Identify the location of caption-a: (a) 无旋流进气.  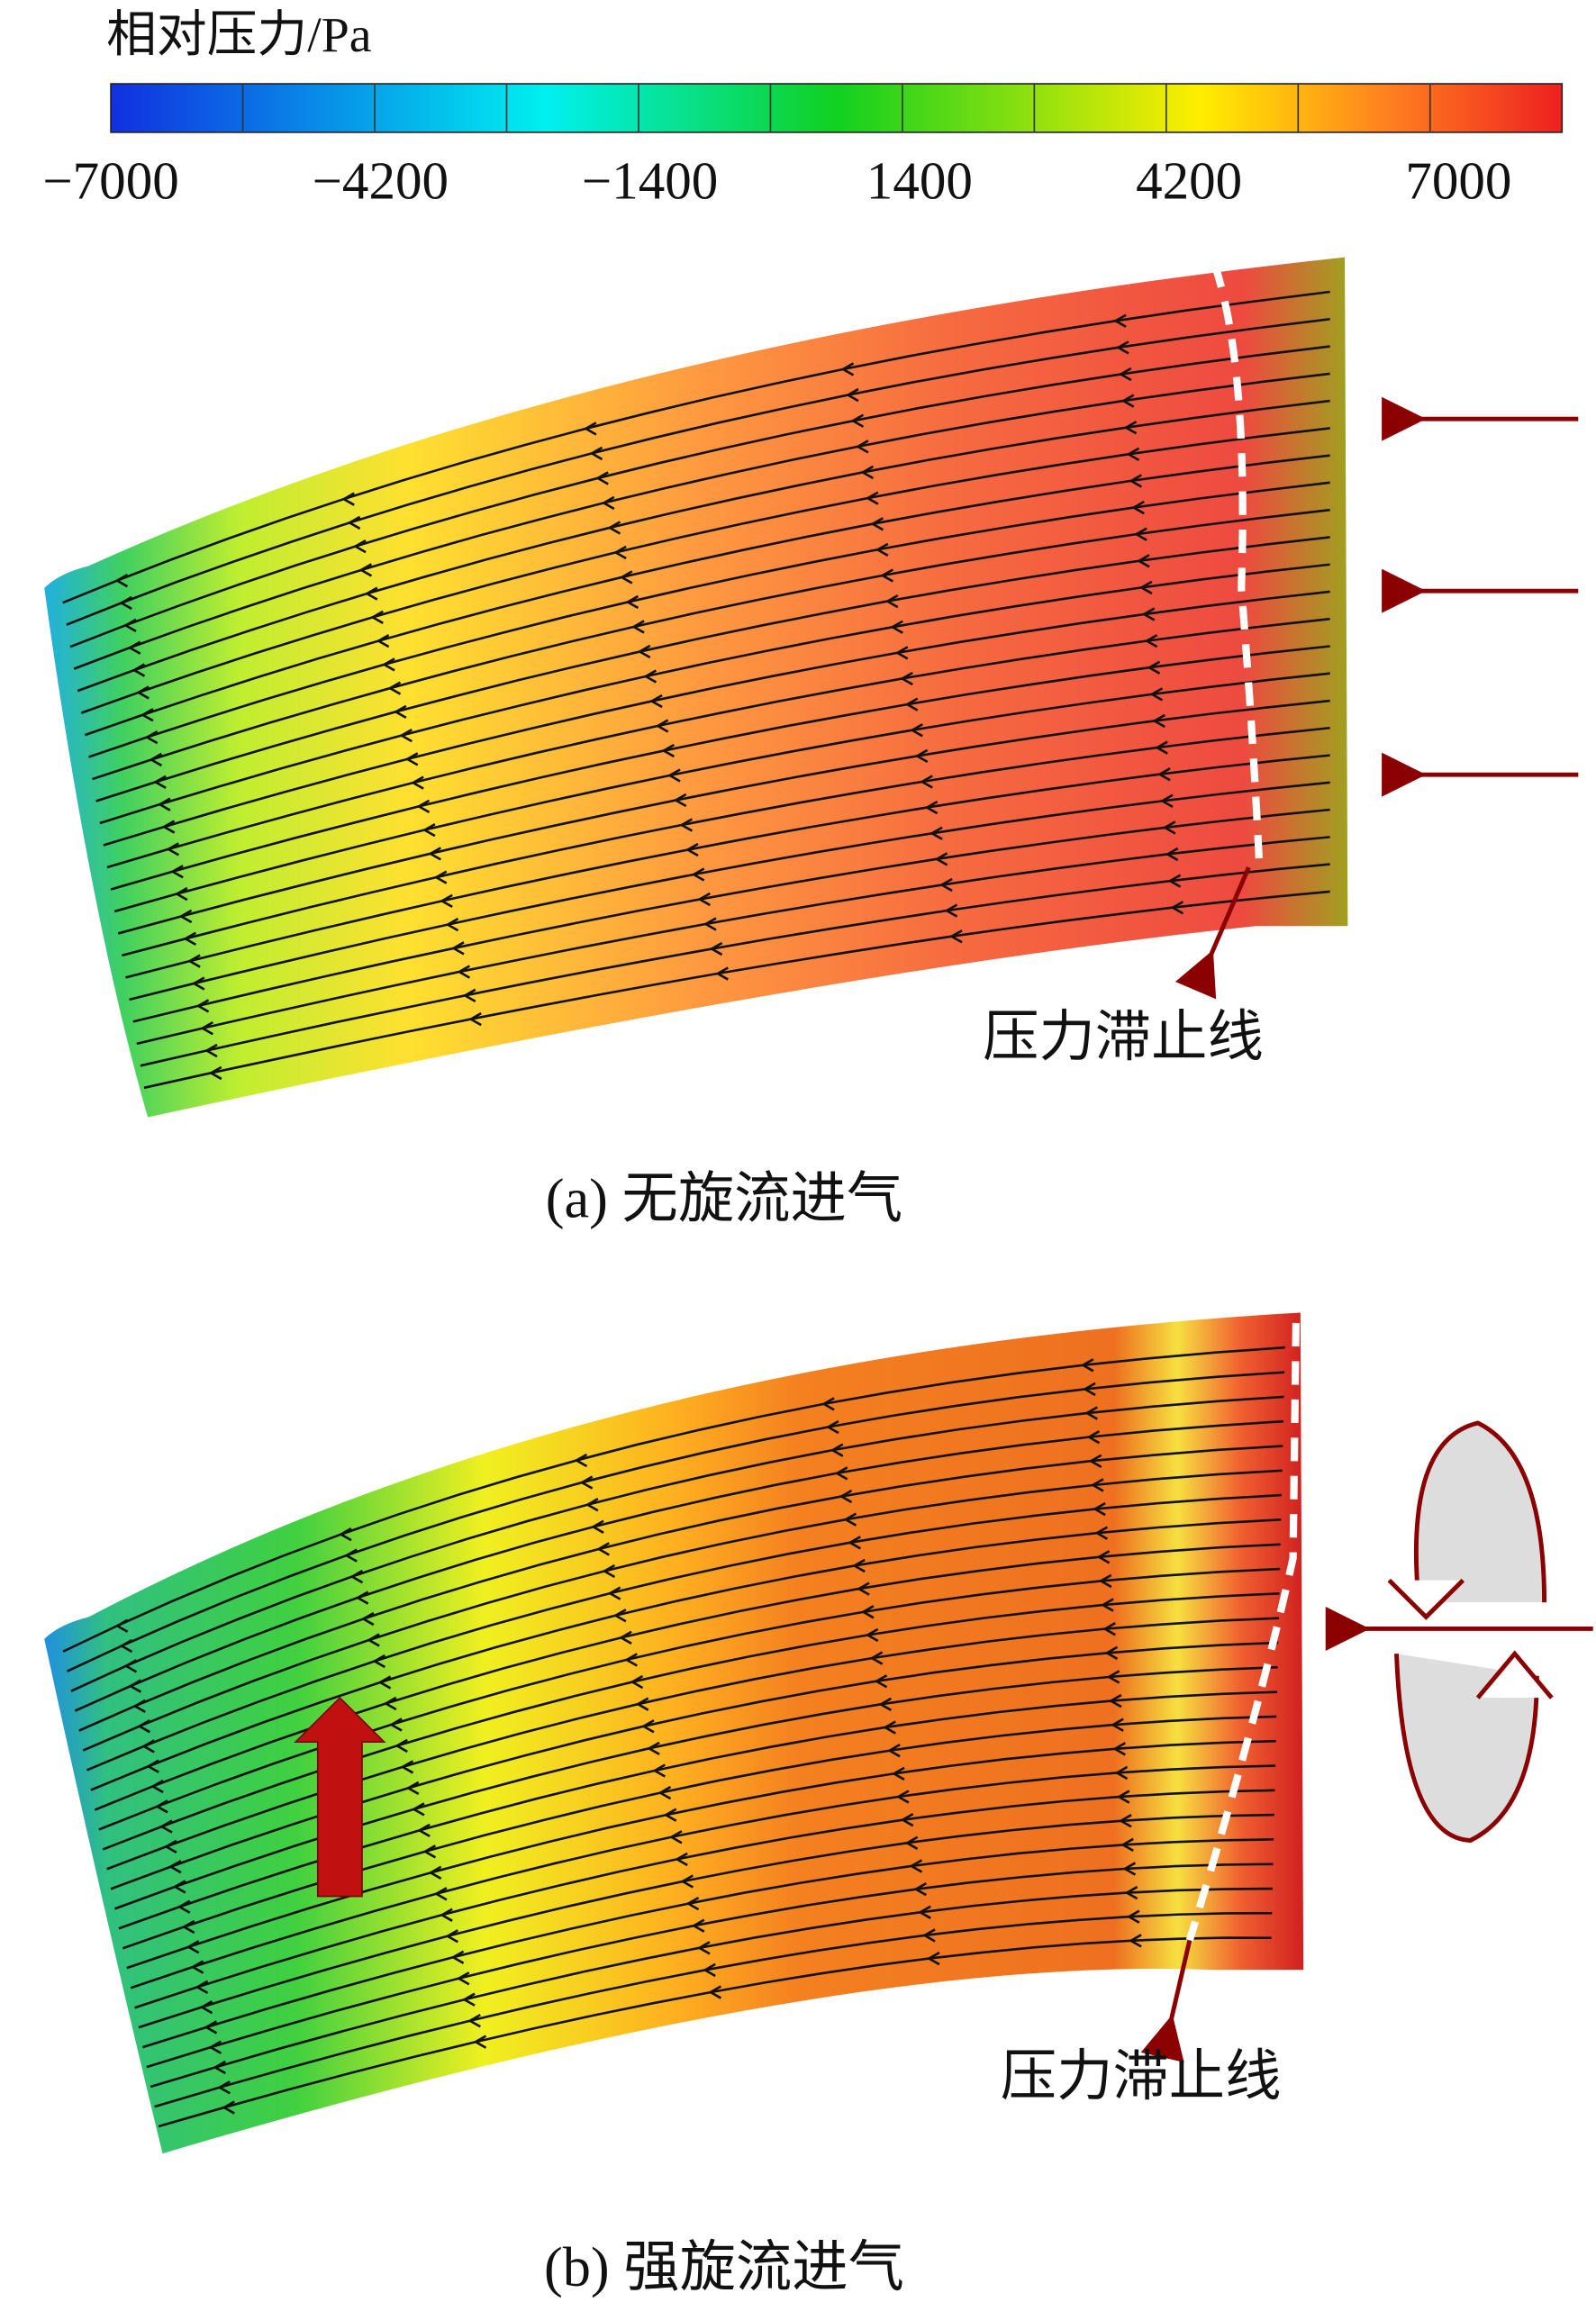
(724, 1199).